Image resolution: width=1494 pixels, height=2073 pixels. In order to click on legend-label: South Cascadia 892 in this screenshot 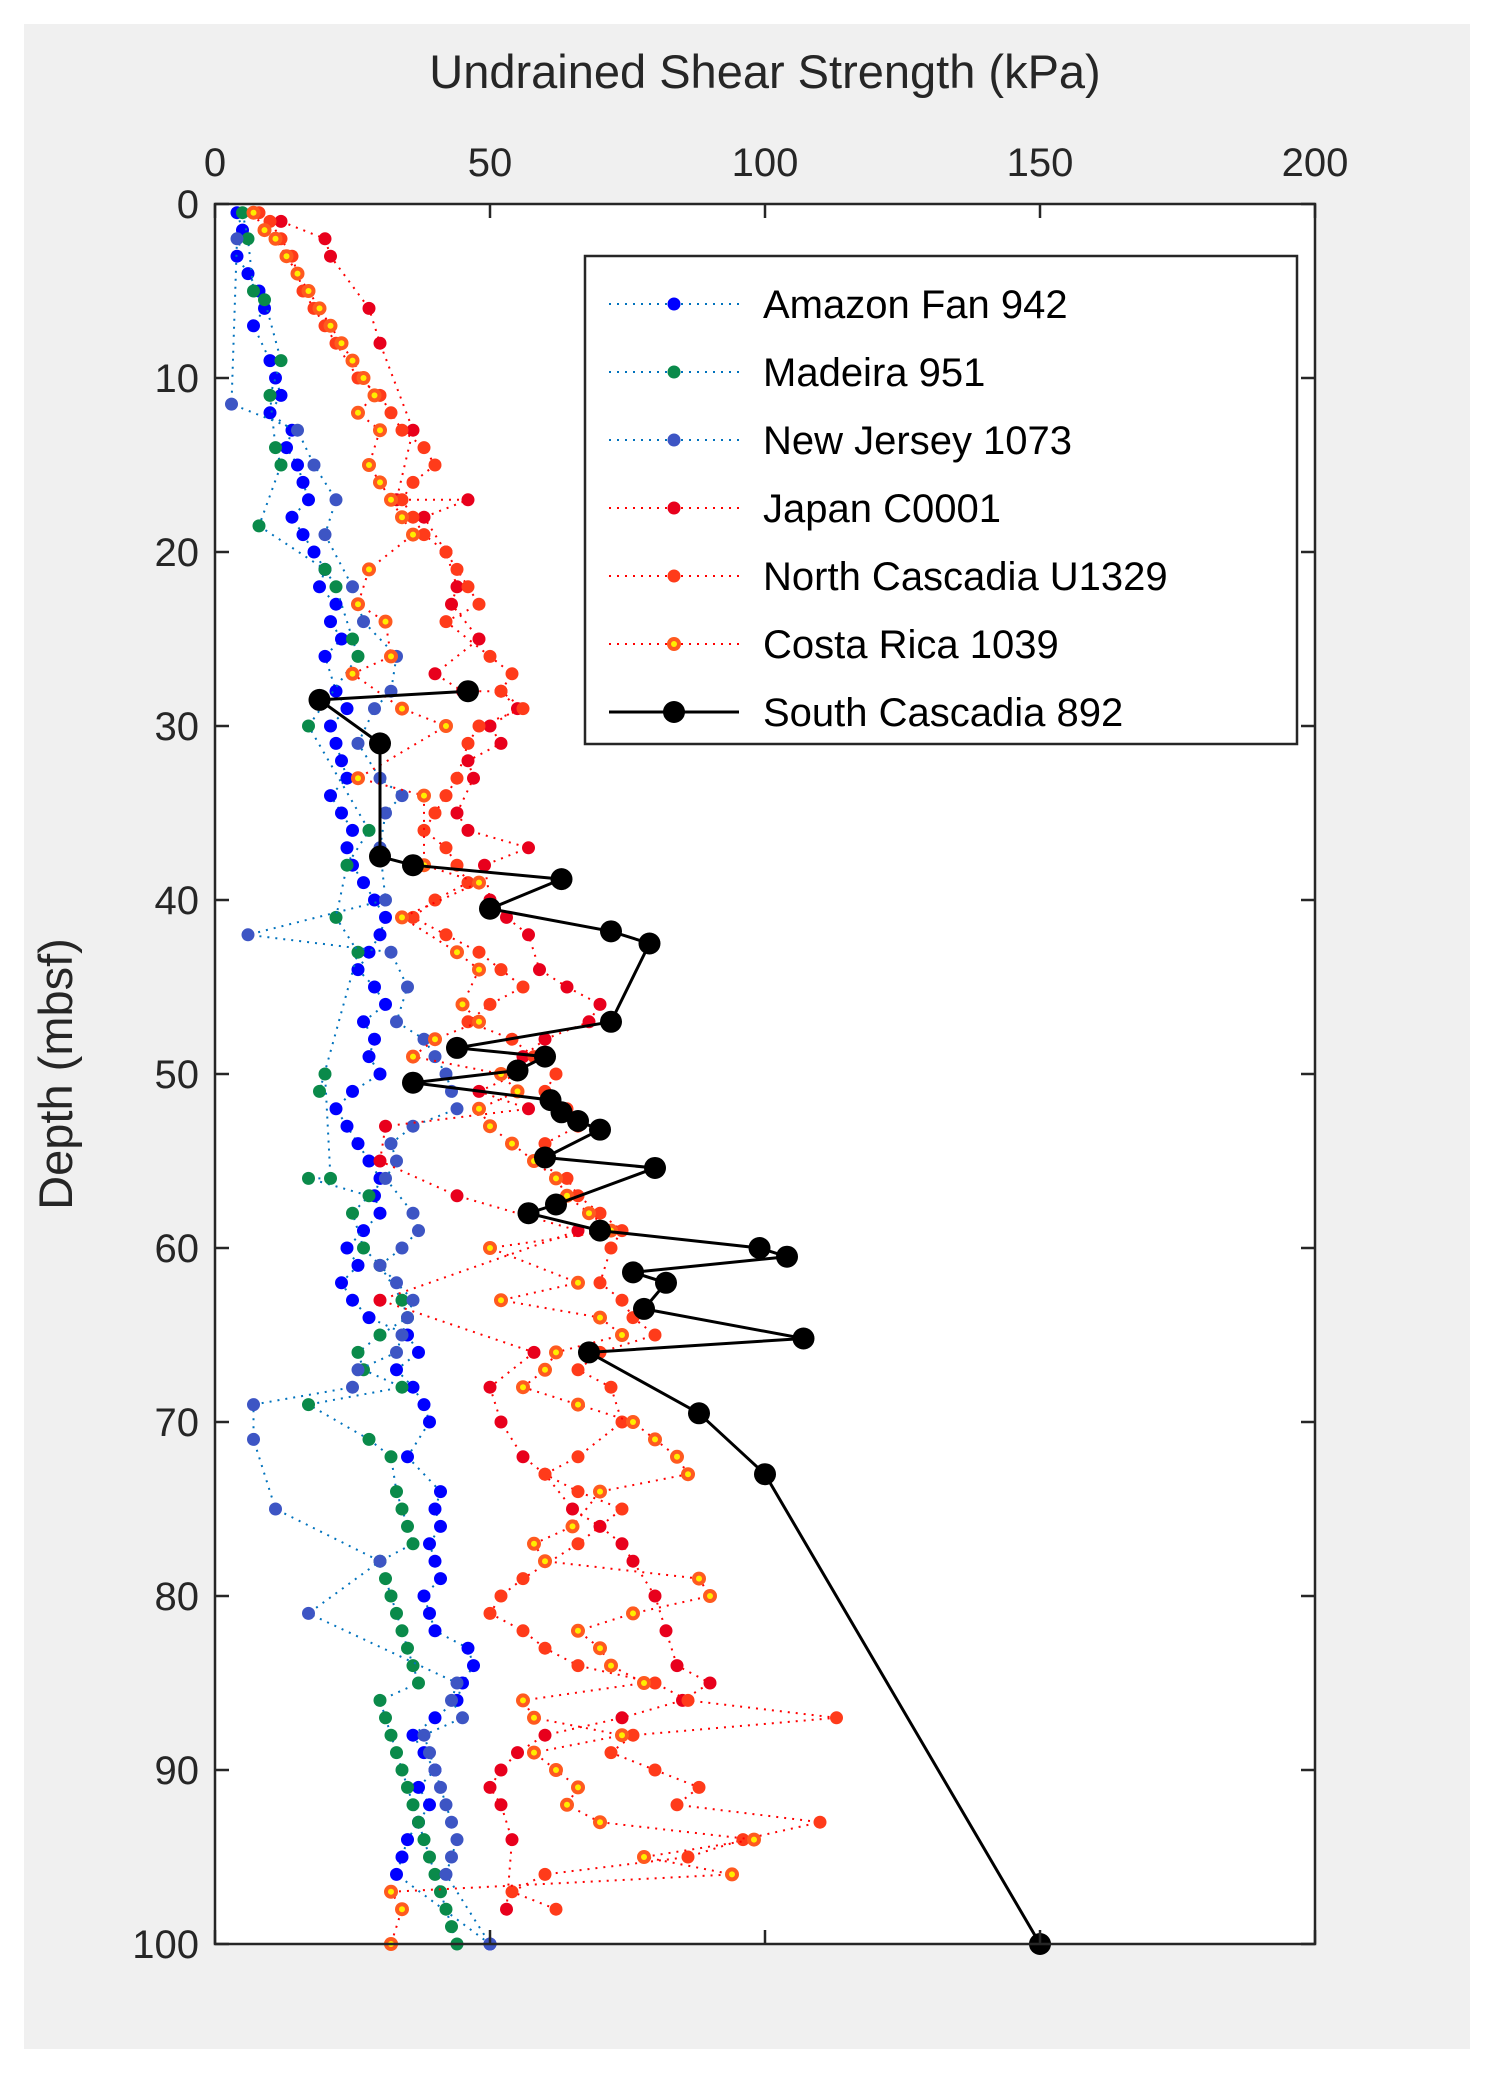, I will do `click(943, 713)`.